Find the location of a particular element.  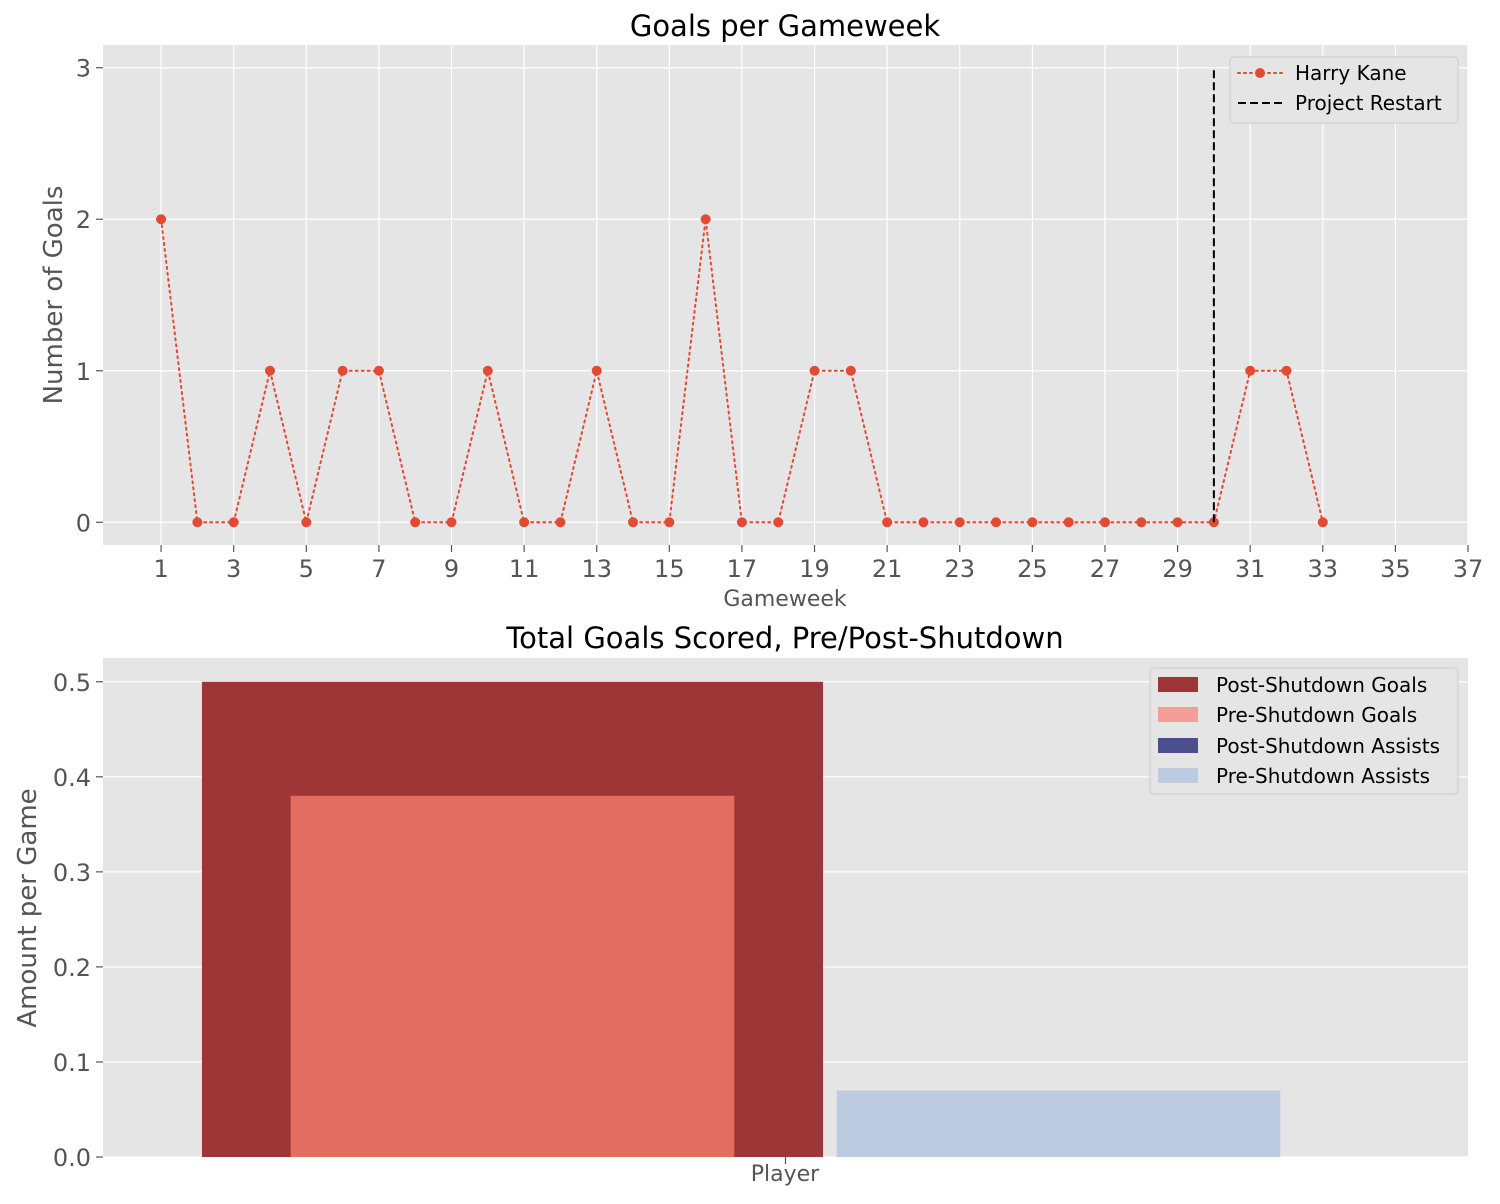

total-goals-legend-box is located at coordinates (1304, 731).